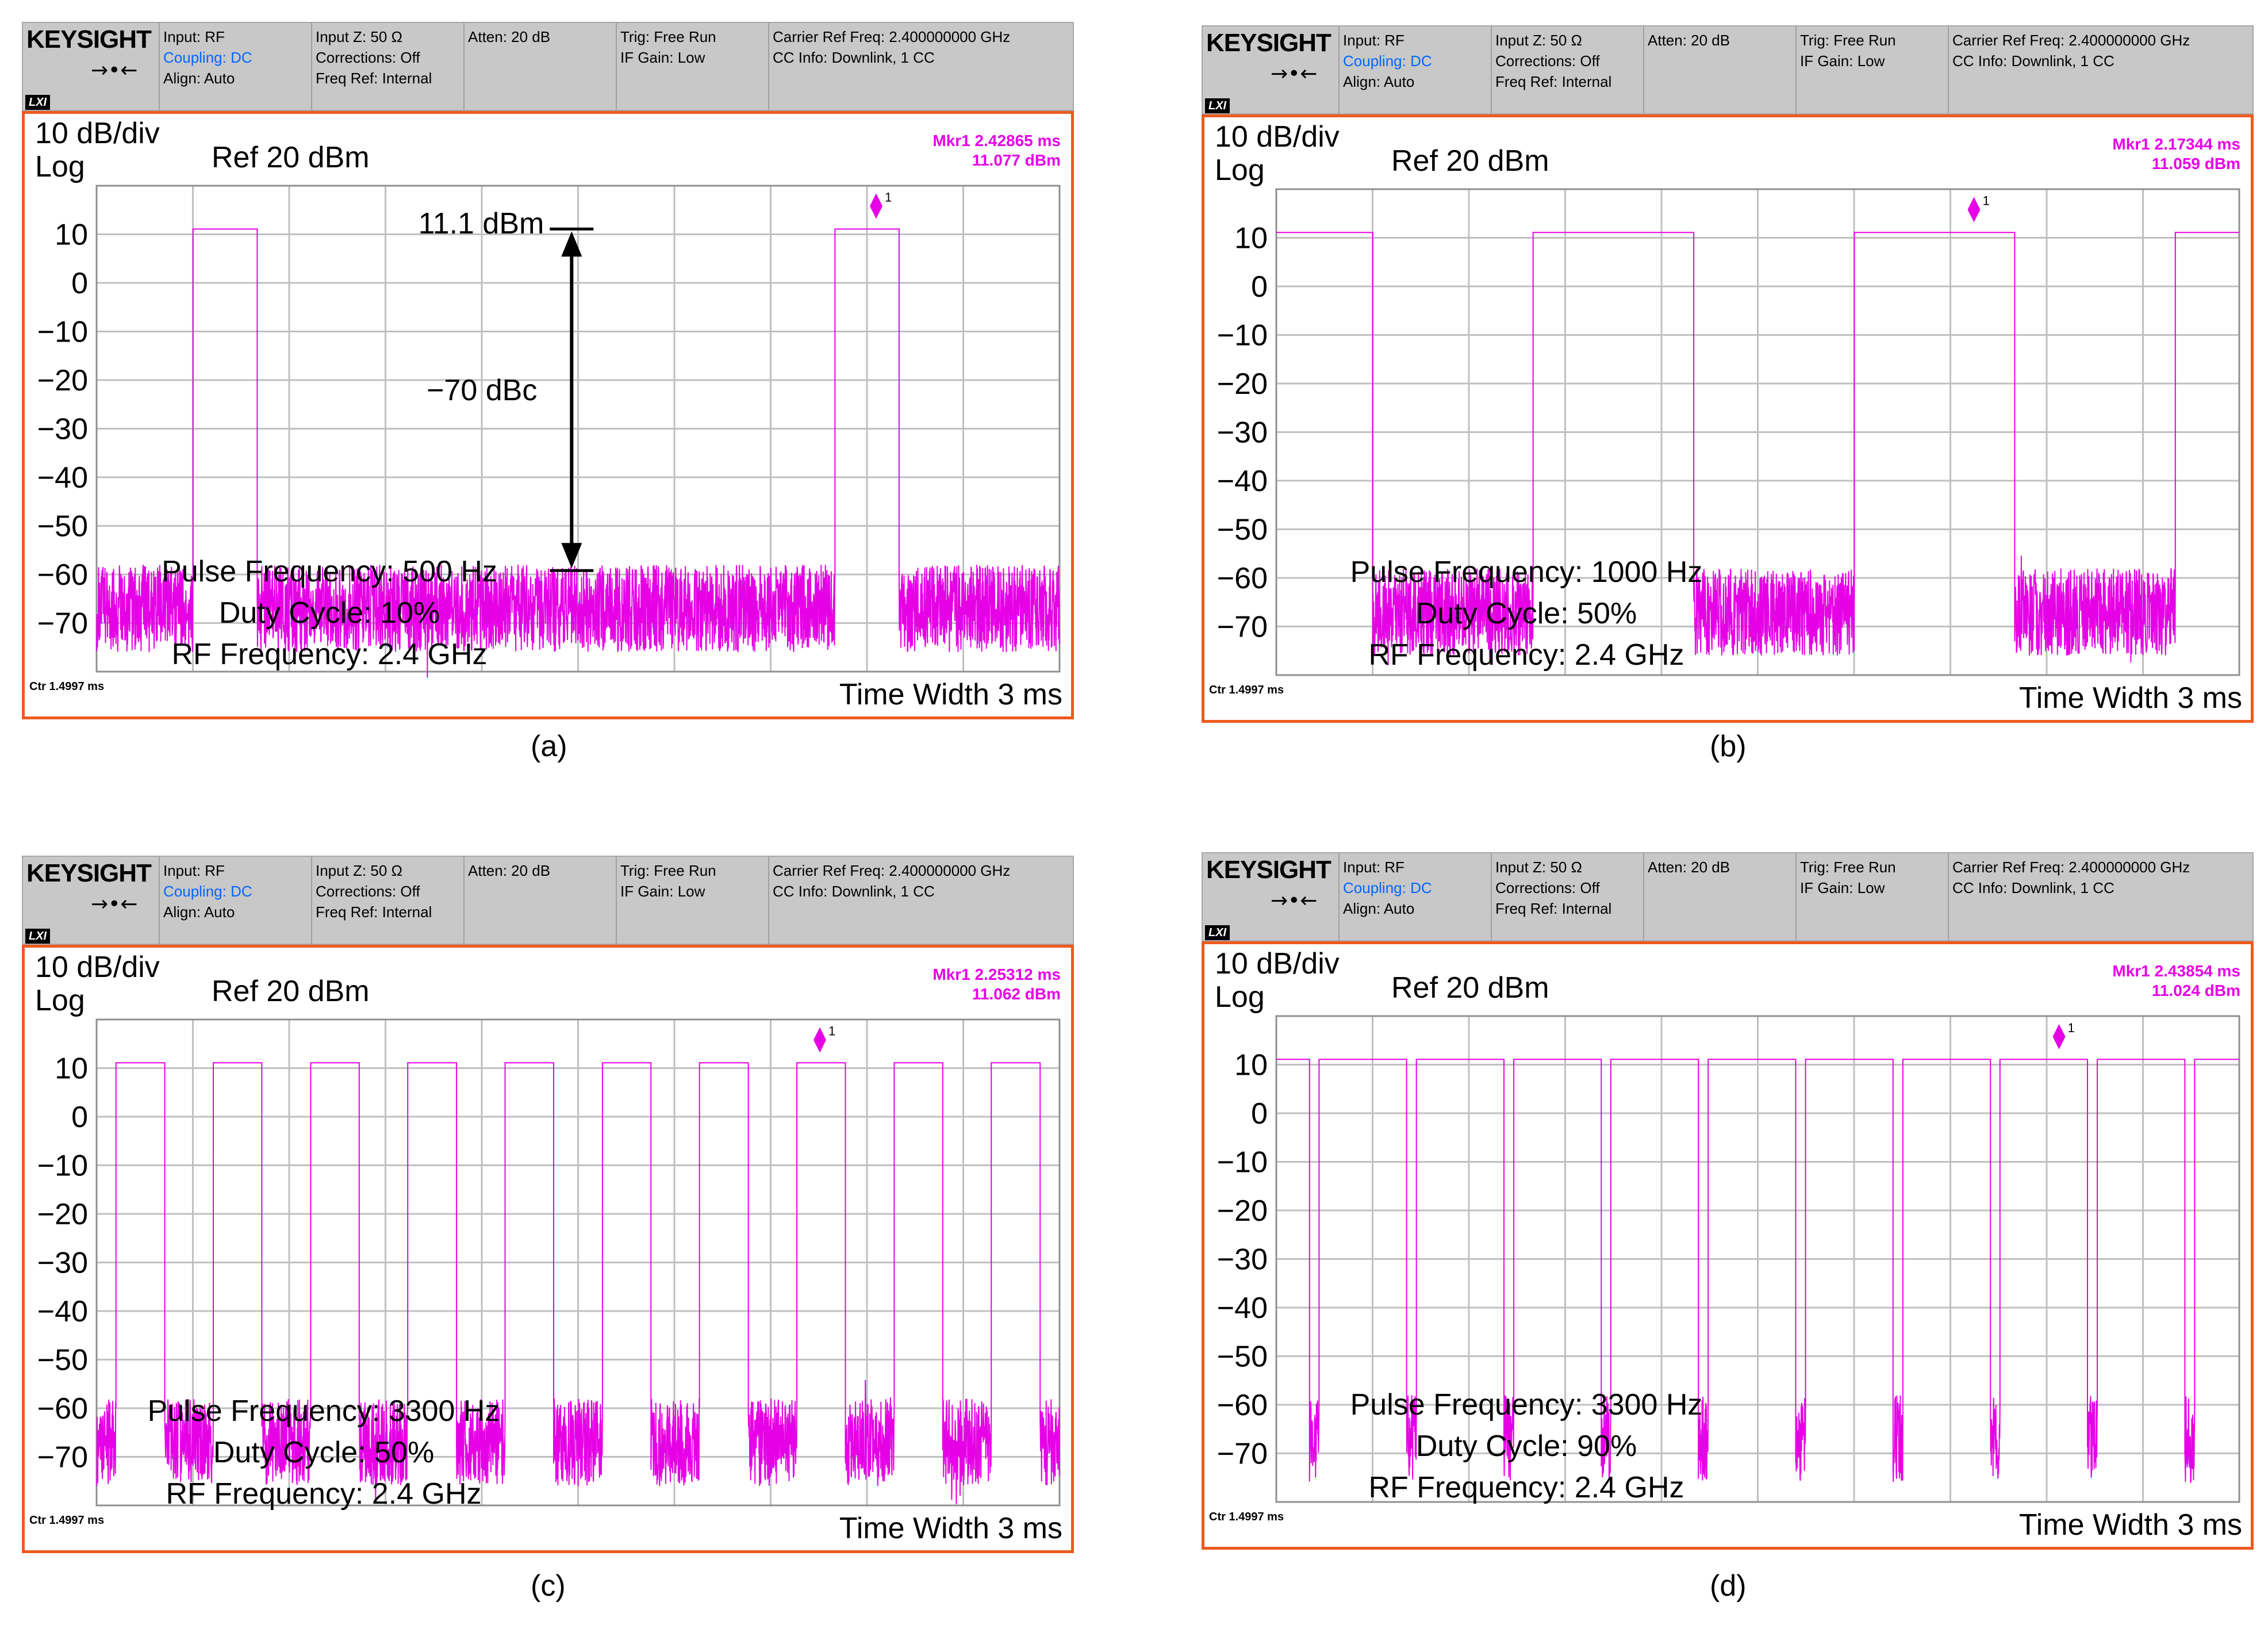  Describe the element at coordinates (1728, 1259) in the screenshot. I see `trace-plot: 10 0 −10 −20 −30 −40 −50 −60 −70 1` at that location.